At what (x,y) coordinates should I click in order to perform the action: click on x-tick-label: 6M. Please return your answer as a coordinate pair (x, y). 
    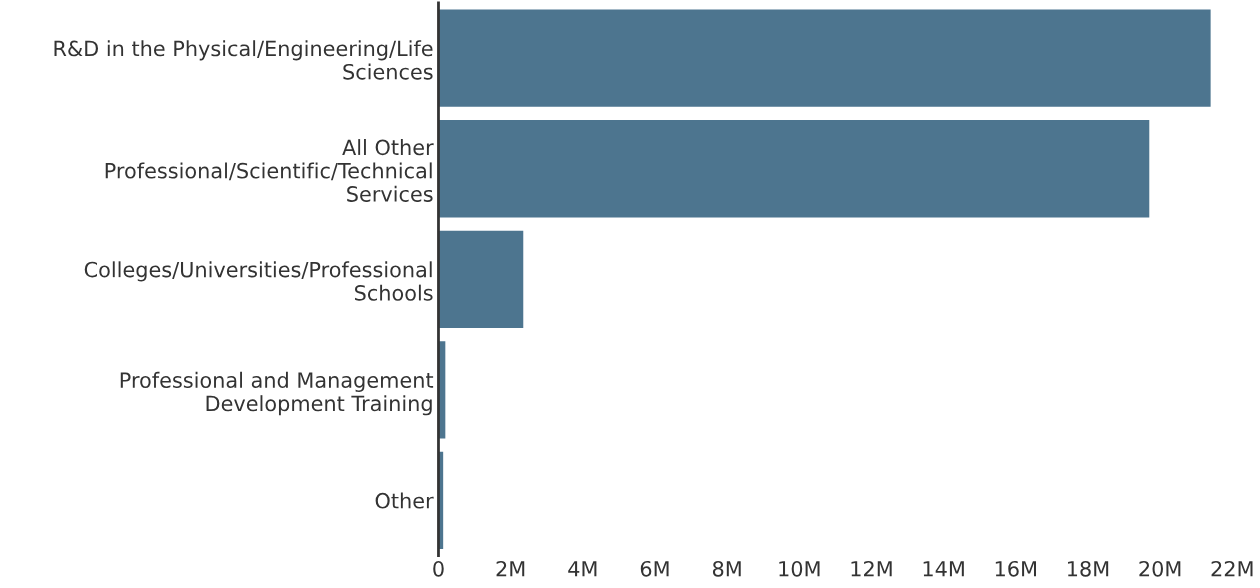
    Looking at the image, I should click on (654, 568).